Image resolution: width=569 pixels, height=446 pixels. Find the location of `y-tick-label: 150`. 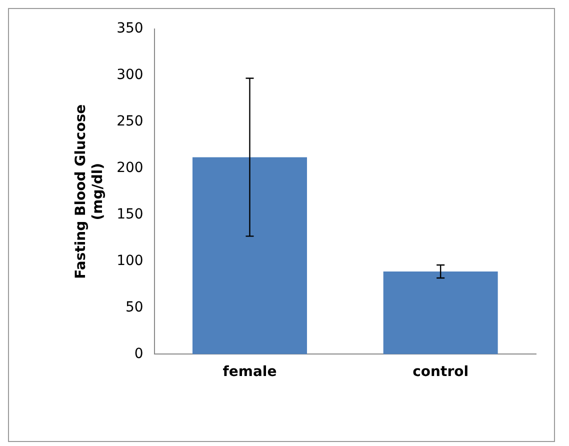

y-tick-label: 150 is located at coordinates (130, 214).